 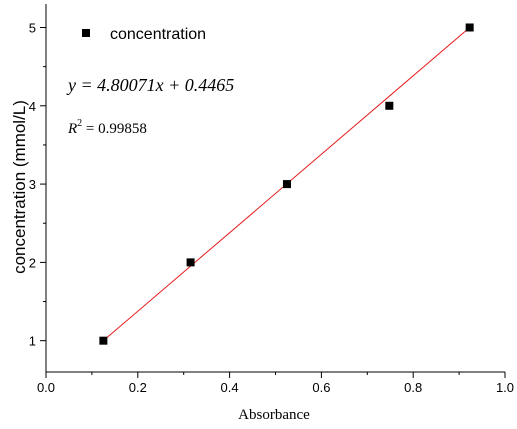 I want to click on y-tick-label: 3, so click(x=32, y=184).